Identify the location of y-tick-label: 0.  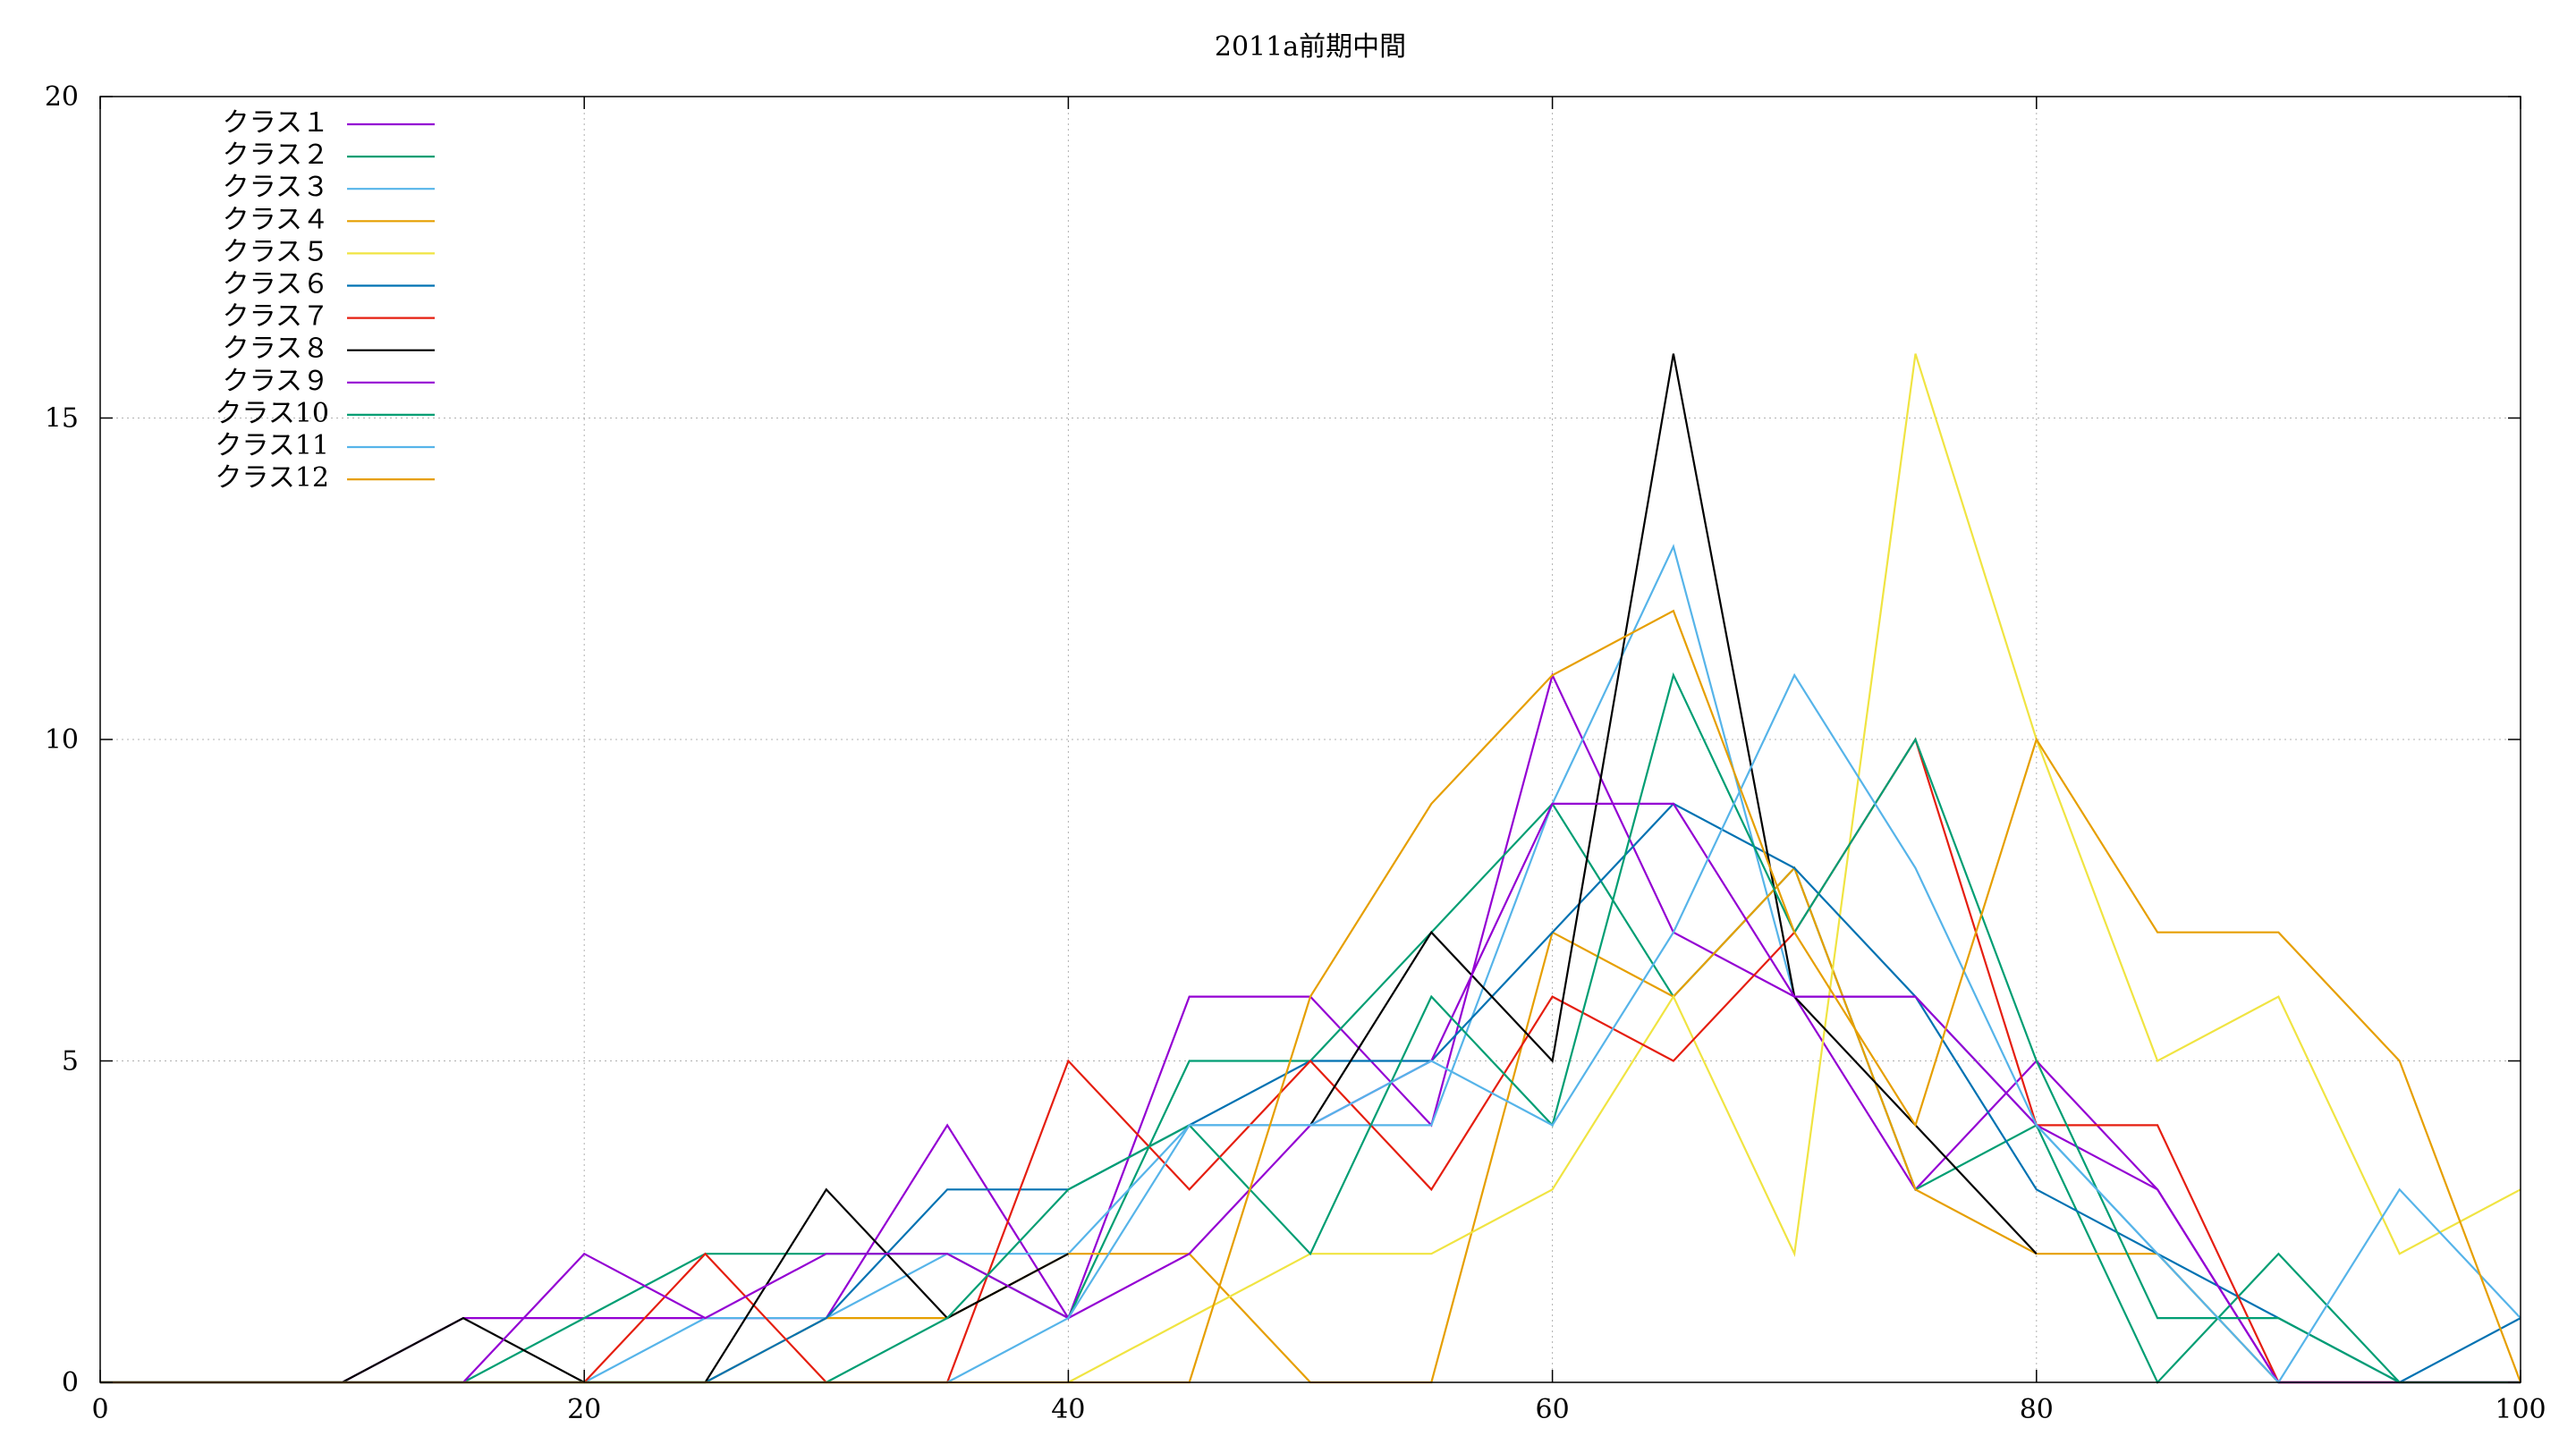
(70, 1383).